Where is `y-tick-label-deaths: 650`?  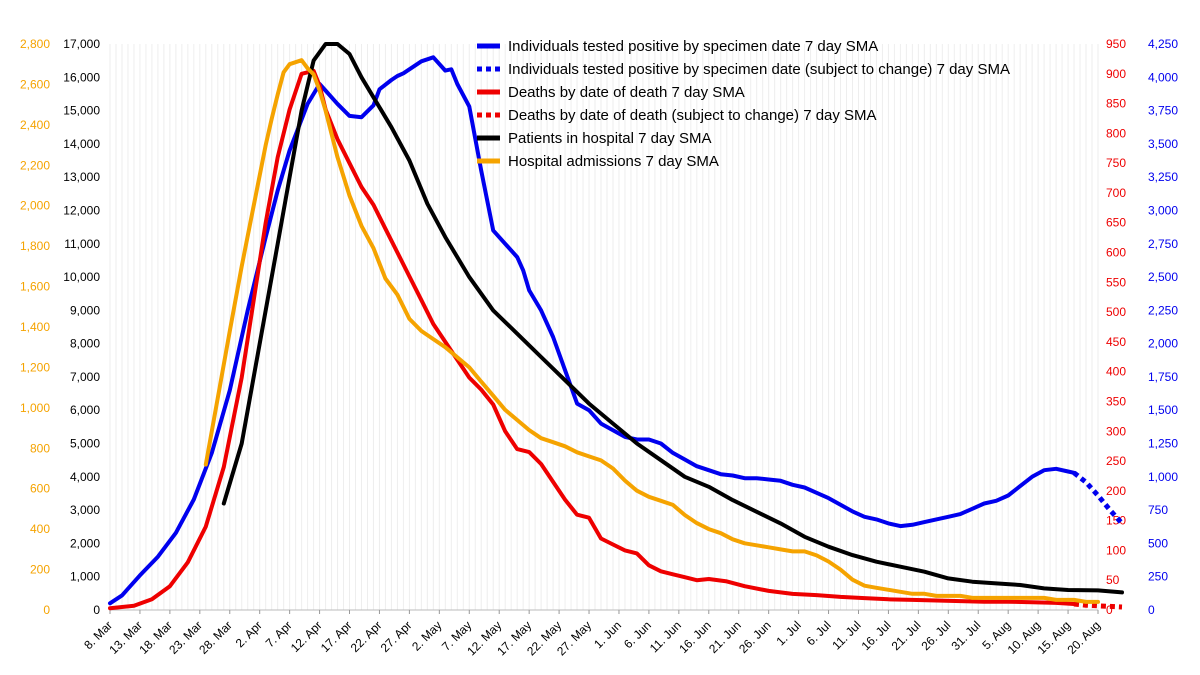
y-tick-label-deaths: 650 is located at coordinates (1116, 223).